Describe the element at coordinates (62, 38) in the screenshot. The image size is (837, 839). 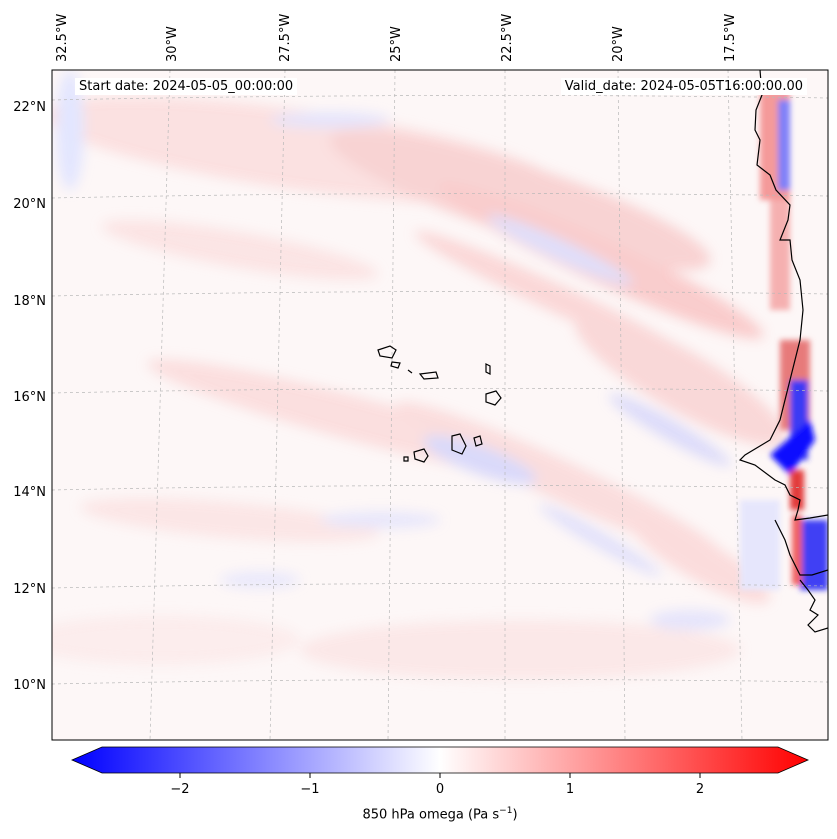
I see `lon-label: 32.5°W` at that location.